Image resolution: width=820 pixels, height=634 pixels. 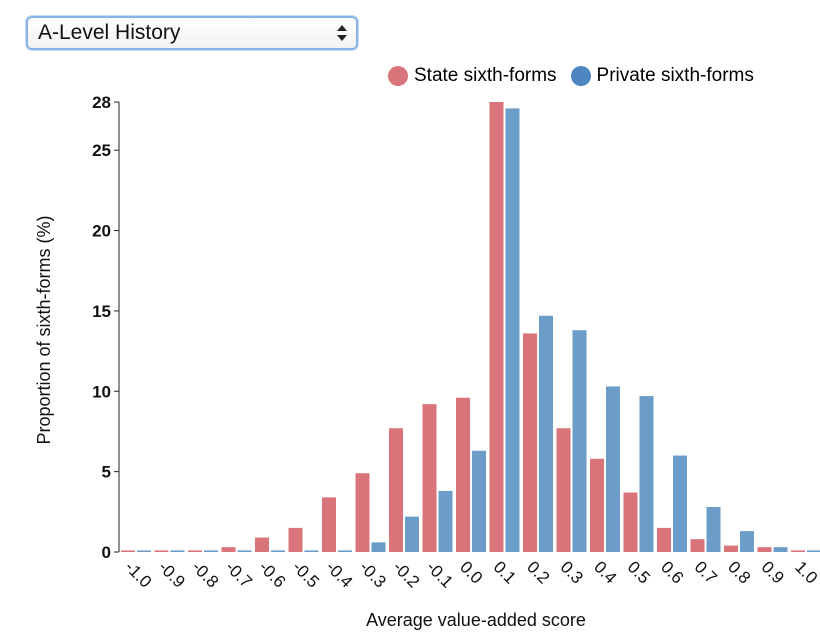 I want to click on legend-label-private: Private sixth-forms, so click(x=675, y=75).